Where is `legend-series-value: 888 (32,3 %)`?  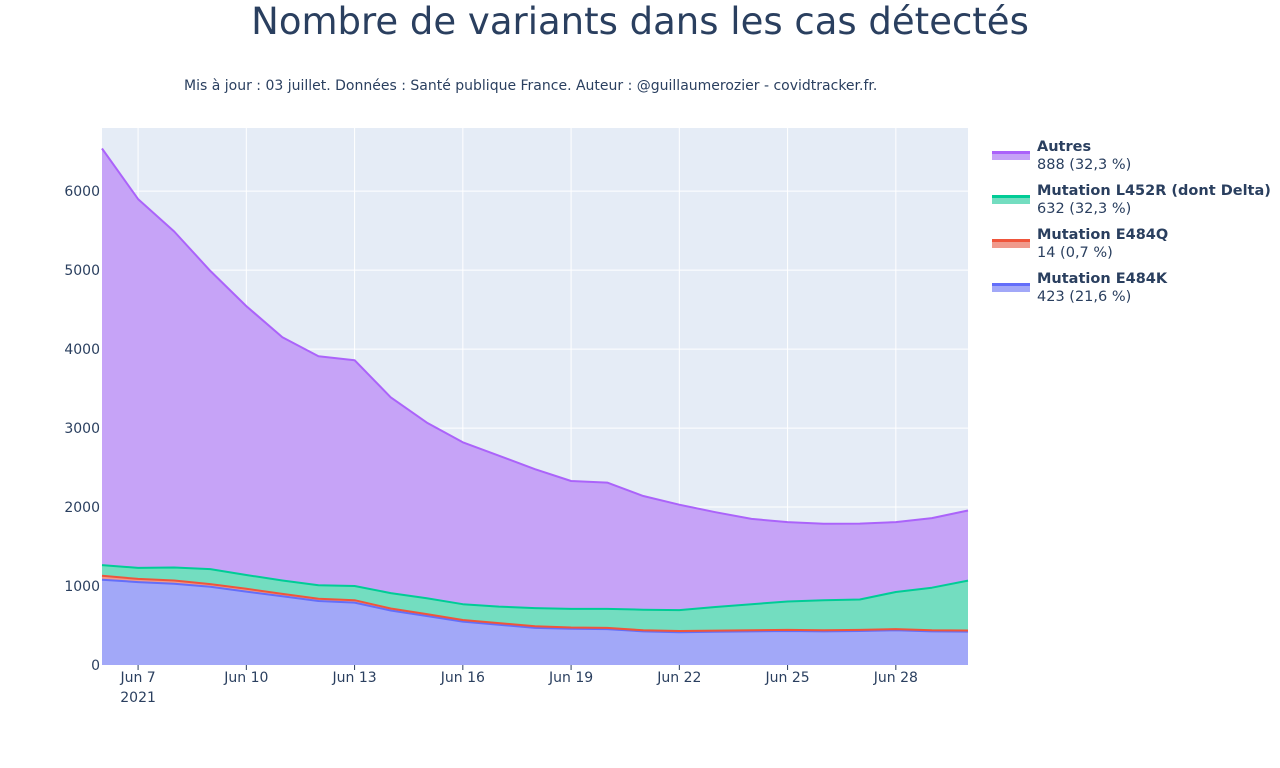
legend-series-value: 888 (32,3 %) is located at coordinates (1084, 165).